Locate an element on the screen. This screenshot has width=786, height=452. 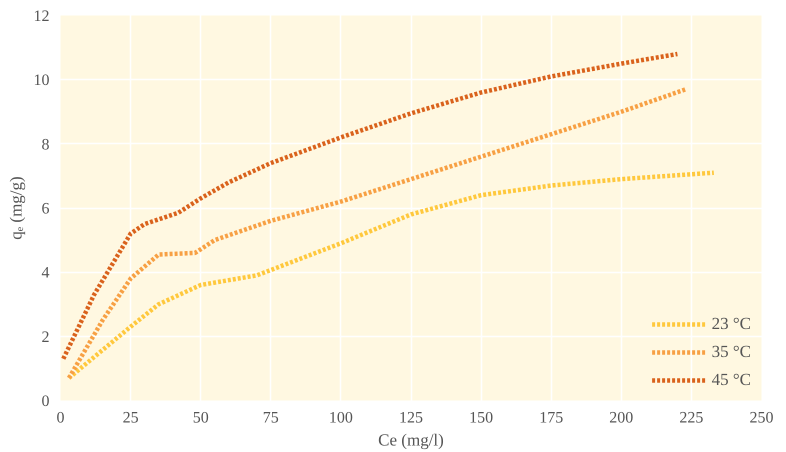
x-axis-title: Ce (mg/l) is located at coordinates (411, 440).